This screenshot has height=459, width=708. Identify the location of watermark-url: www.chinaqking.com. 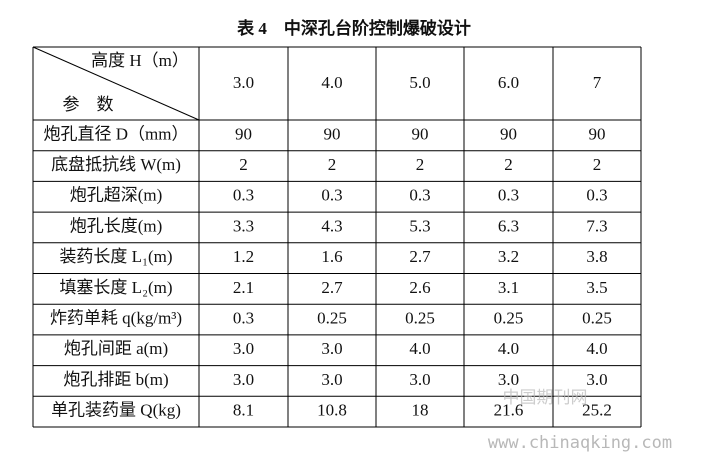
(580, 443).